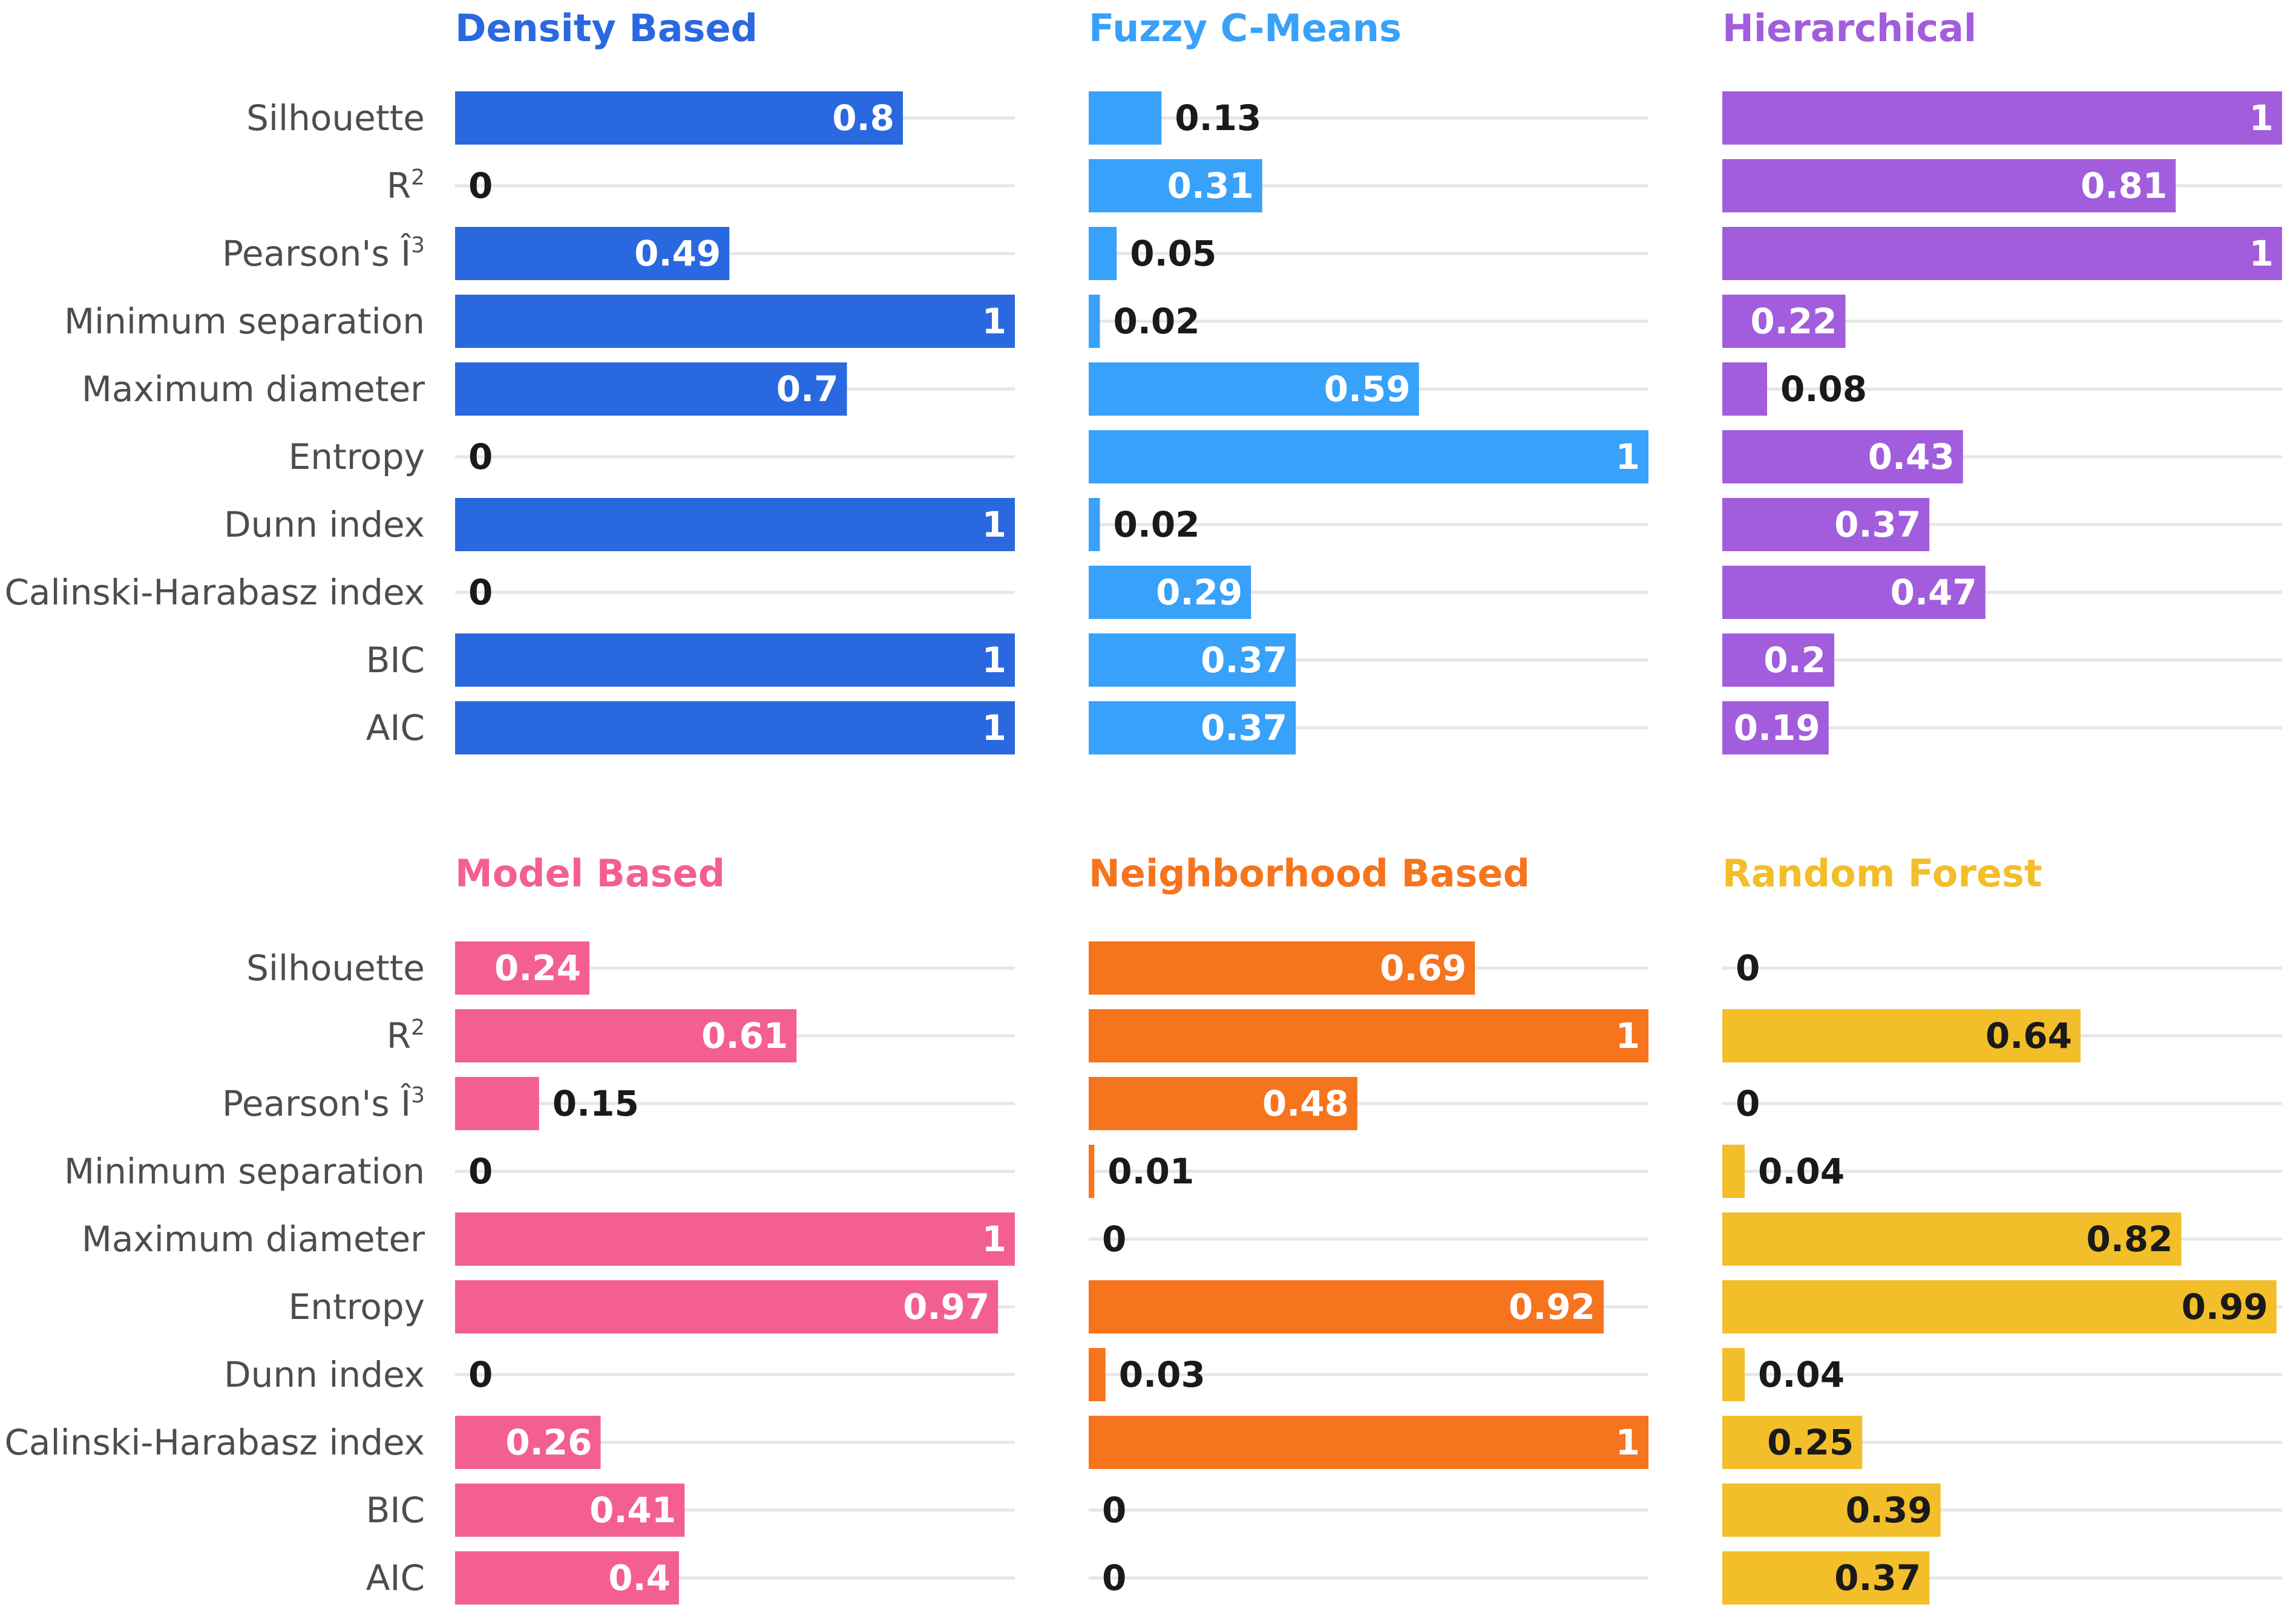 This screenshot has height=1613, width=2296. I want to click on panel-title: Neighborhood Based, so click(1309, 873).